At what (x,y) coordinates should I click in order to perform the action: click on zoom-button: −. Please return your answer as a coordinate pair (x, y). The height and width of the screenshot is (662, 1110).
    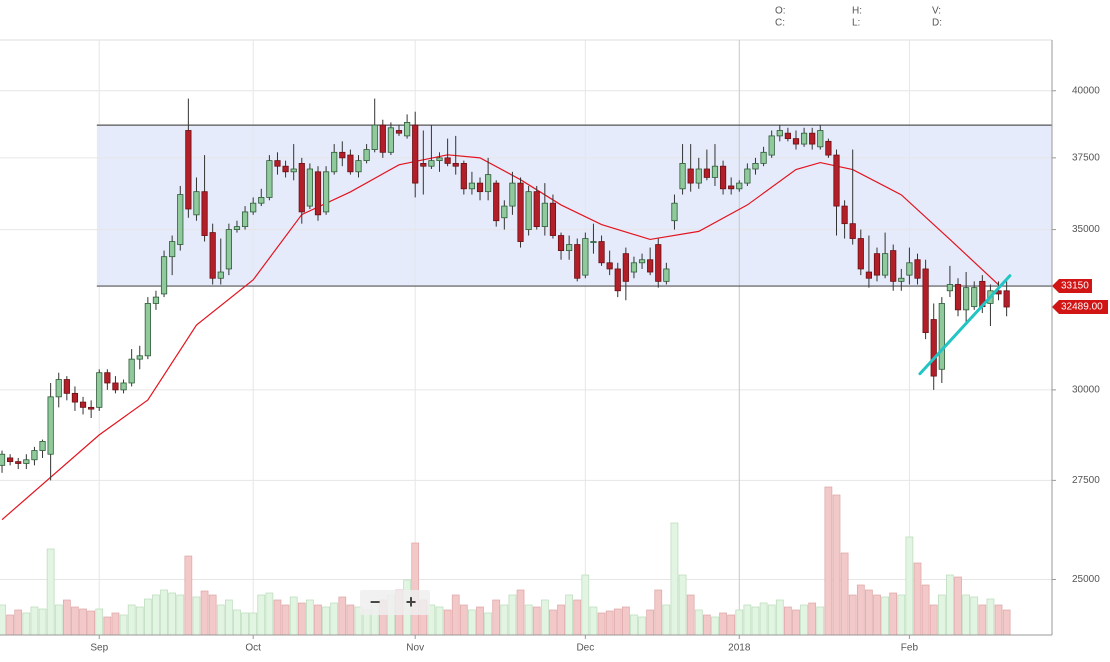
    Looking at the image, I should click on (375, 602).